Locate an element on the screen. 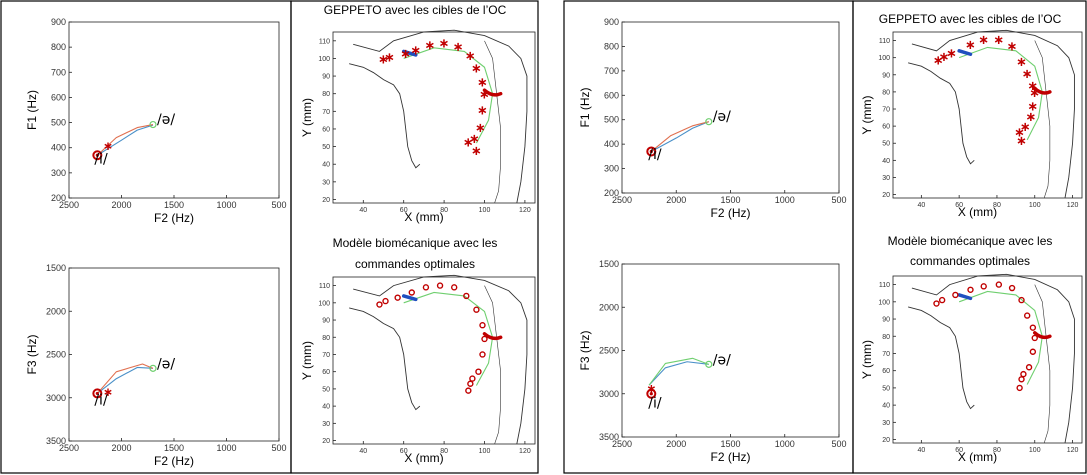 Image resolution: width=1087 pixels, height=475 pixels. y-tick-label: 500 is located at coordinates (58, 123).